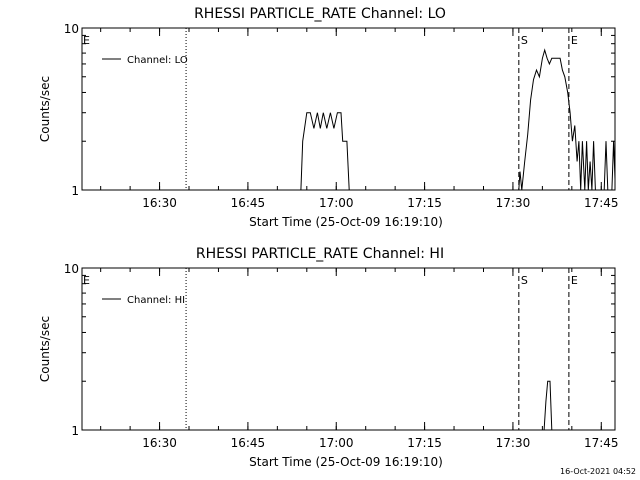  I want to click on legend-label: Channel: HI, so click(156, 300).